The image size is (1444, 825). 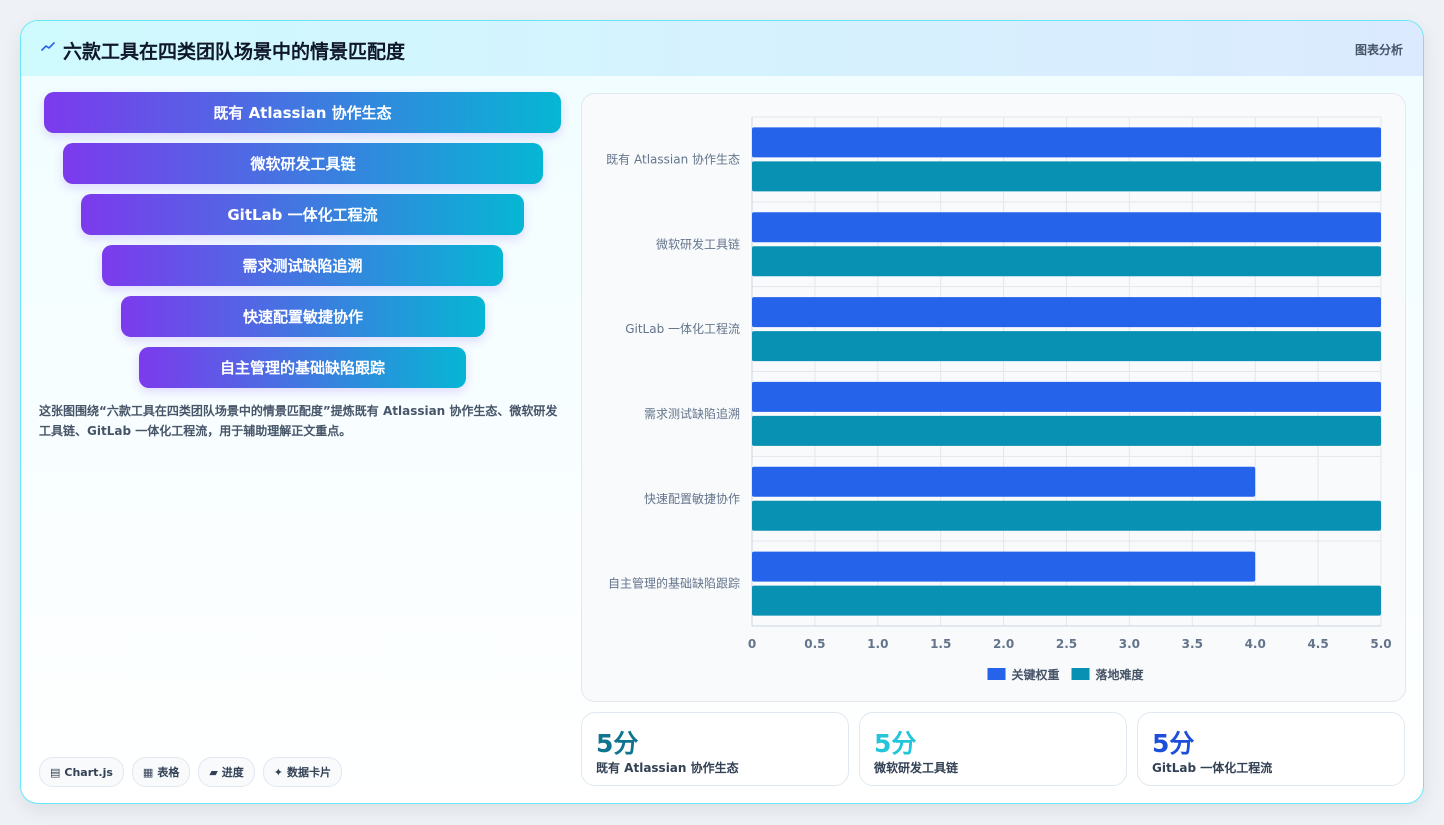 What do you see at coordinates (1255, 644) in the screenshot?
I see `x-tick-label: 4.0` at bounding box center [1255, 644].